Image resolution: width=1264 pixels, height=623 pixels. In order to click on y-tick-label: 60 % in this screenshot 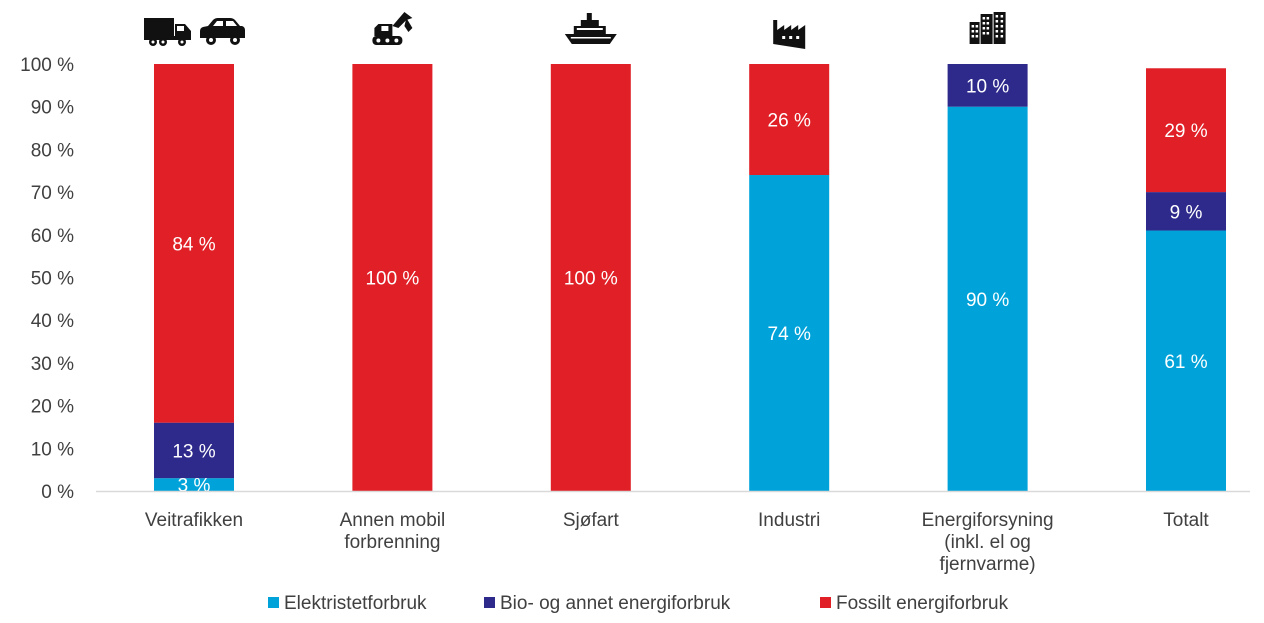, I will do `click(52, 236)`.